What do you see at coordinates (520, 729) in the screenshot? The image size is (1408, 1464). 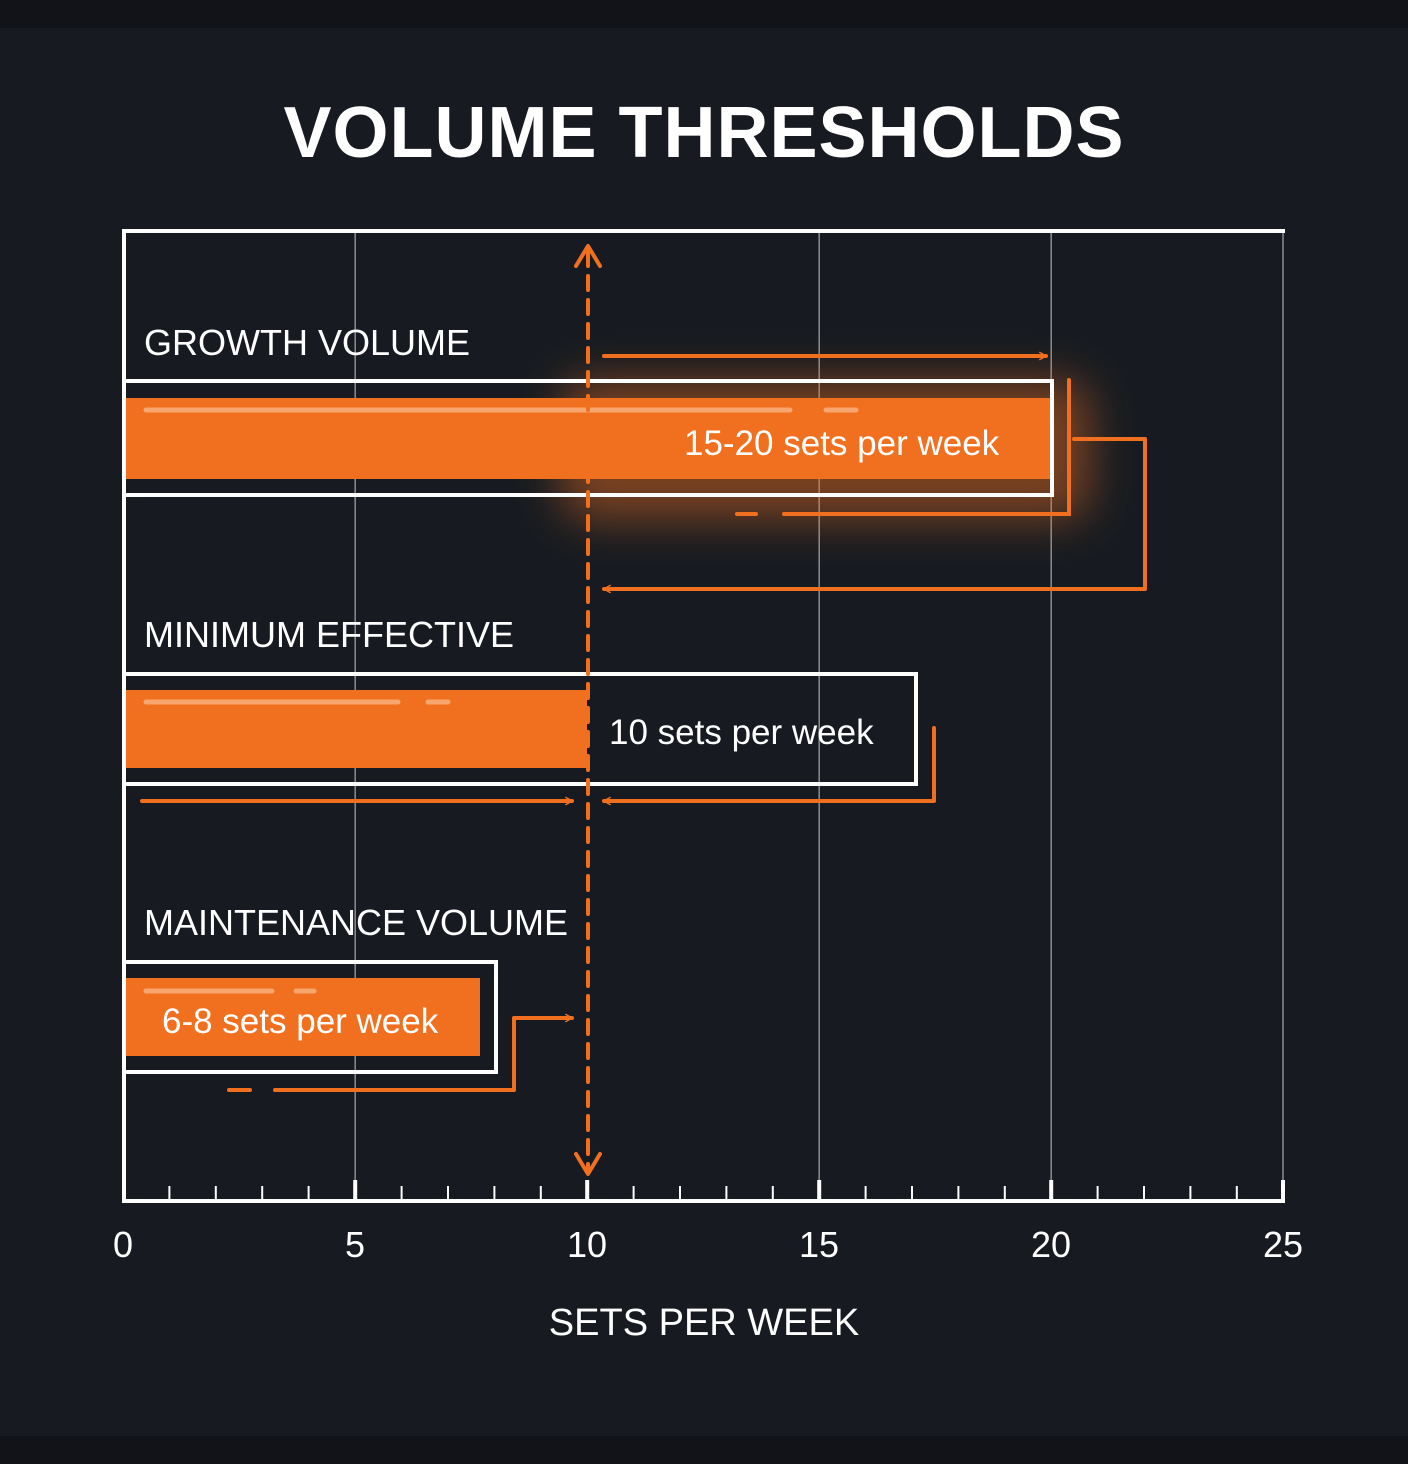 I see `outline-box-minimum` at bounding box center [520, 729].